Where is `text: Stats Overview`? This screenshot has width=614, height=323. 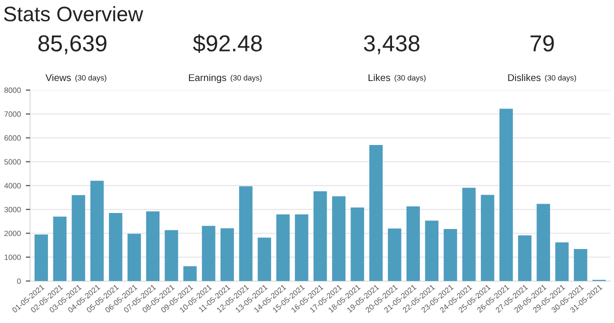
text: Stats Overview is located at coordinates (74, 14).